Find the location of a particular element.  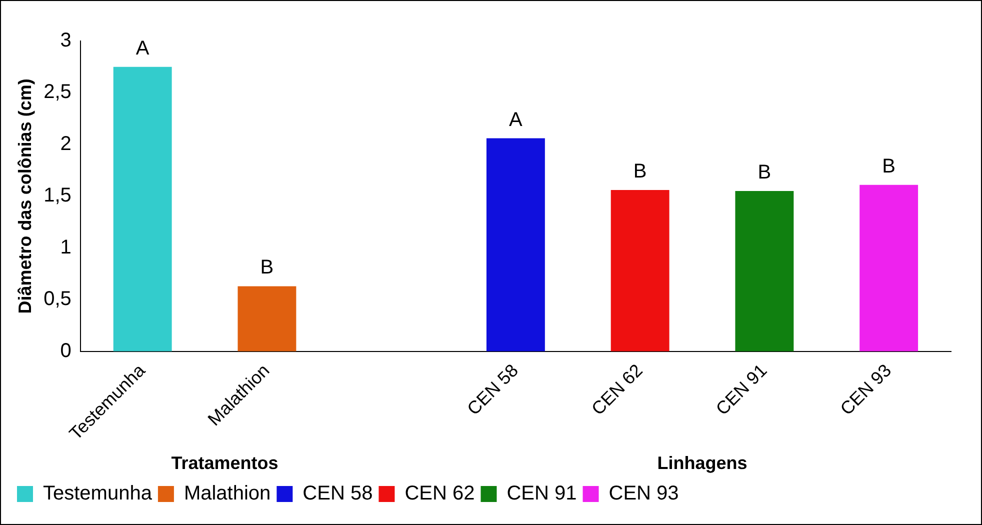

legend-label: Malathion is located at coordinates (227, 493).